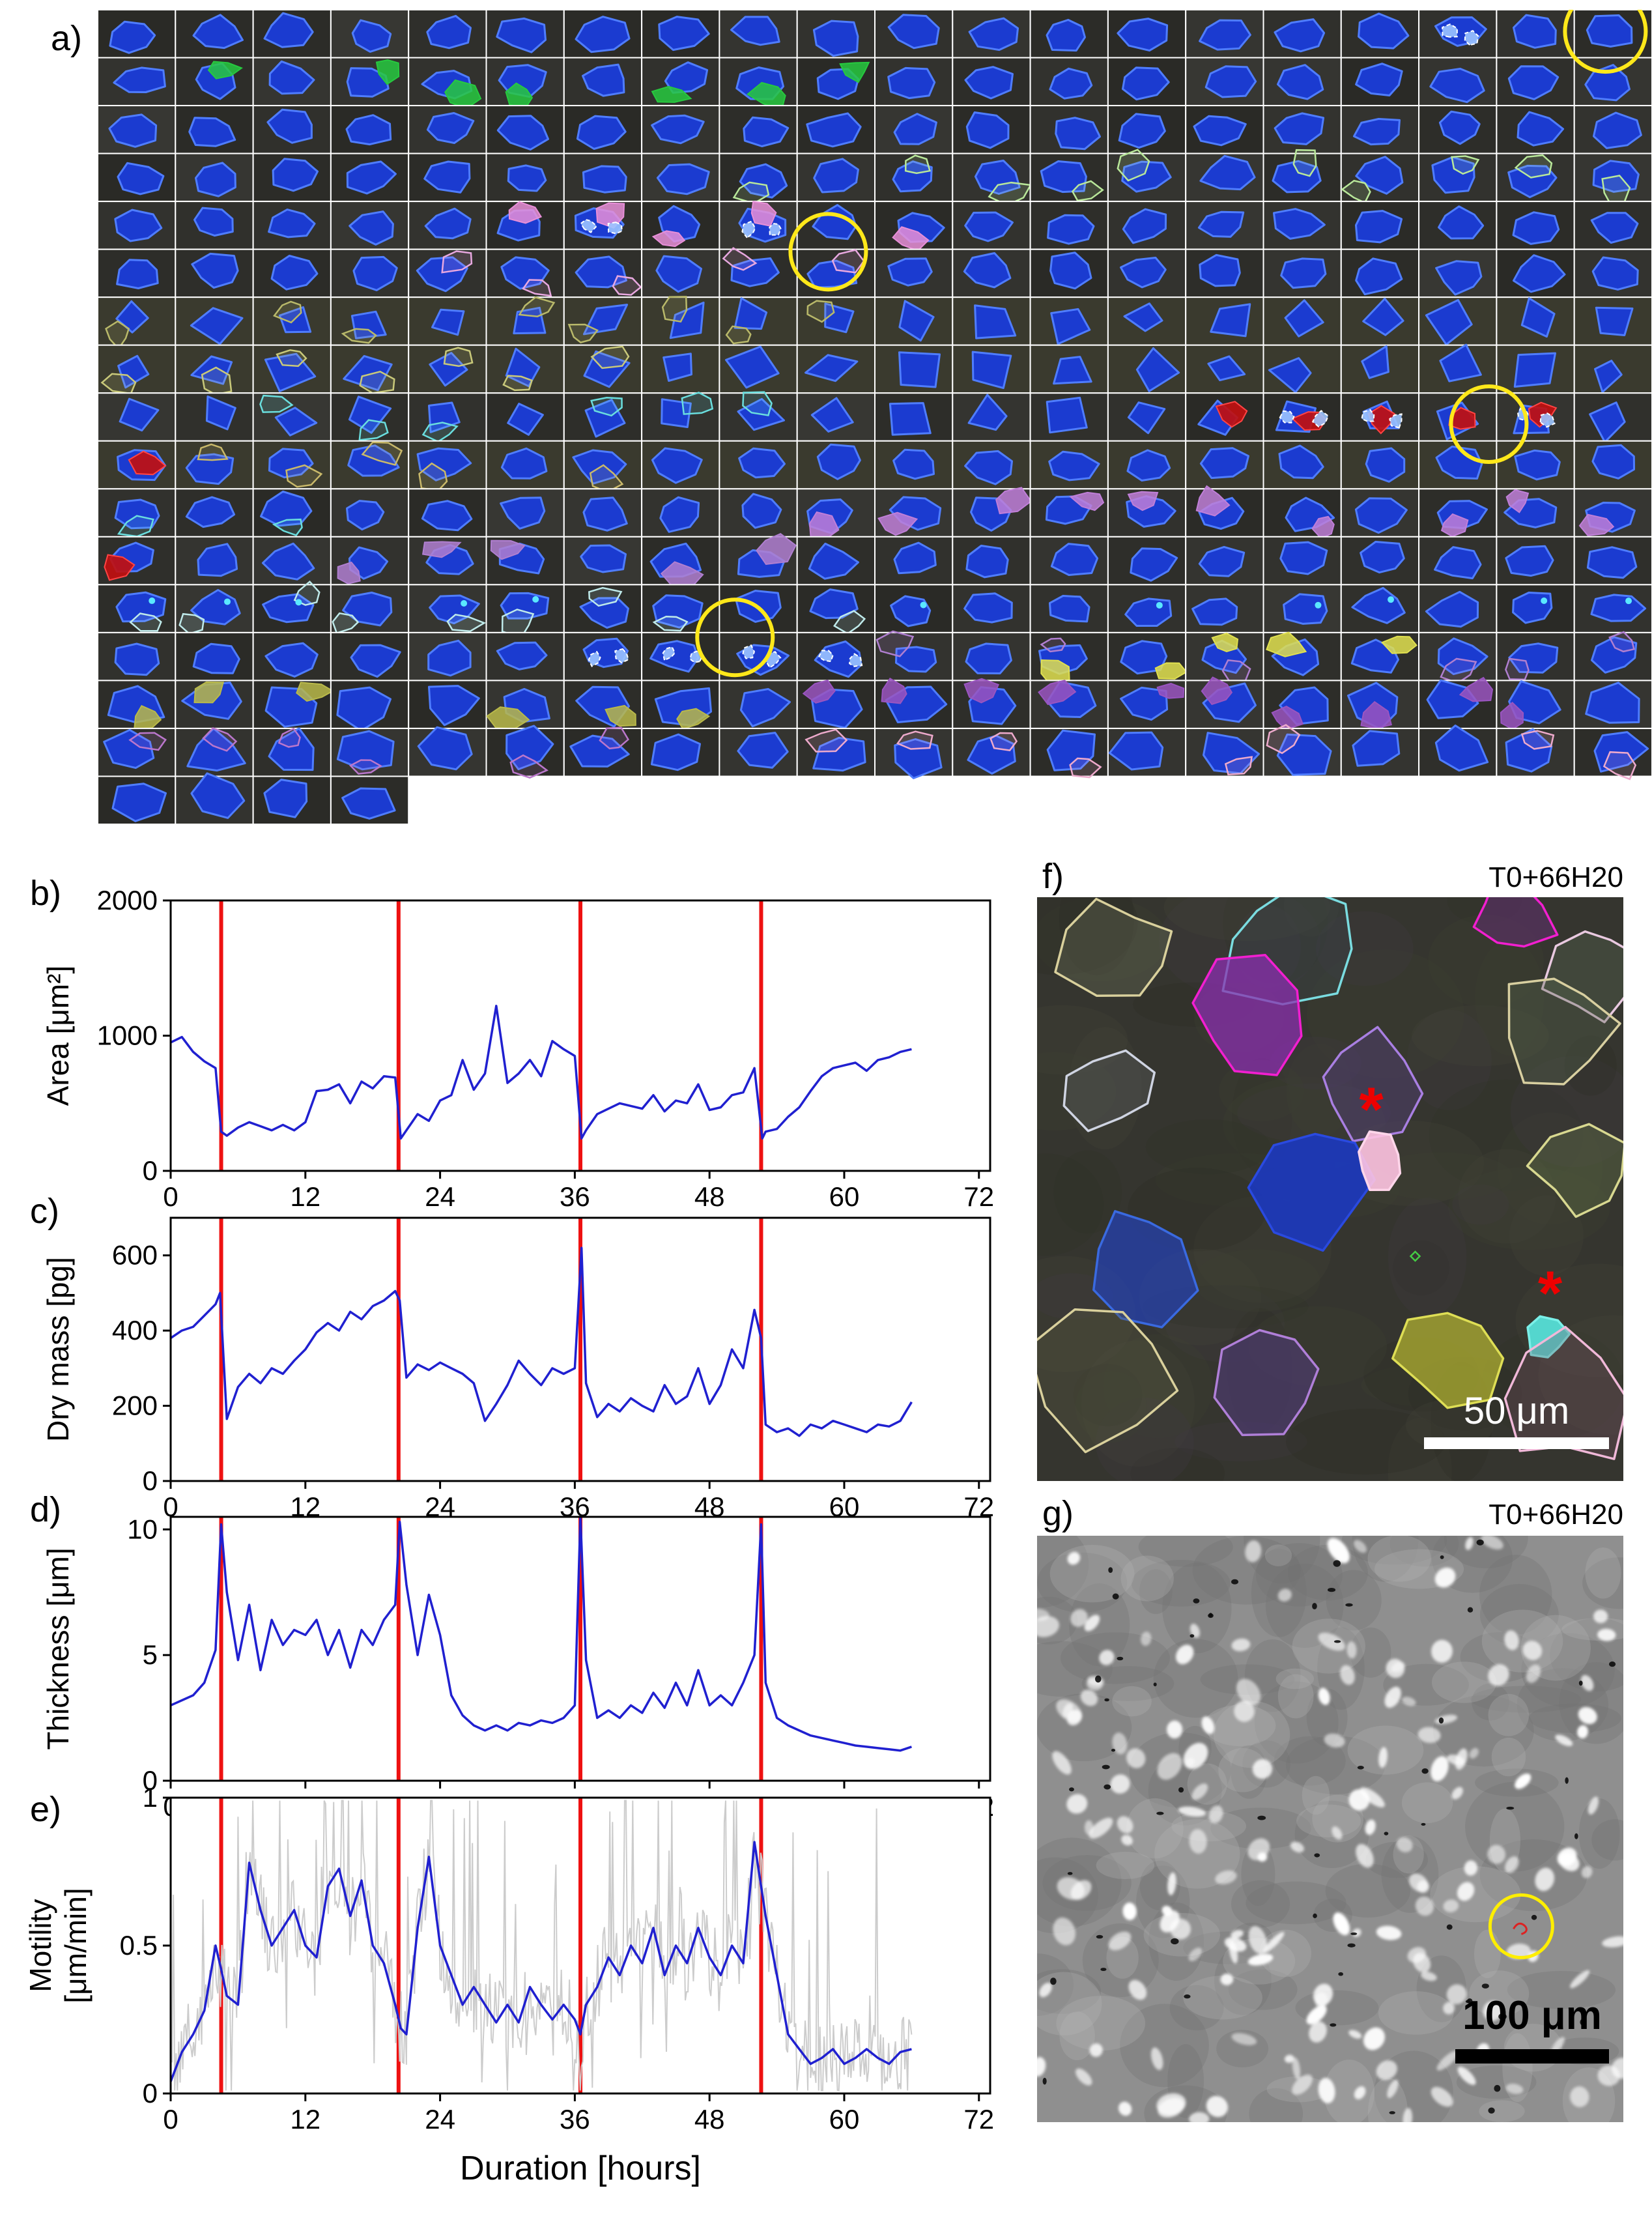  What do you see at coordinates (1330, 1829) in the screenshot?
I see `panel-g-image` at bounding box center [1330, 1829].